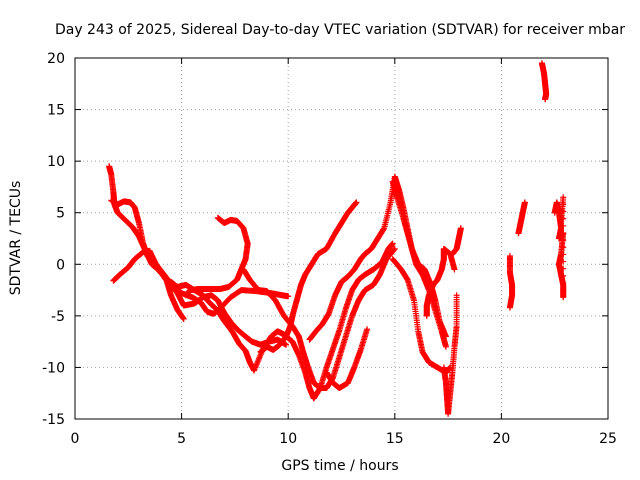 The image size is (640, 480). I want to click on y-tick-label: -15, so click(53, 420).